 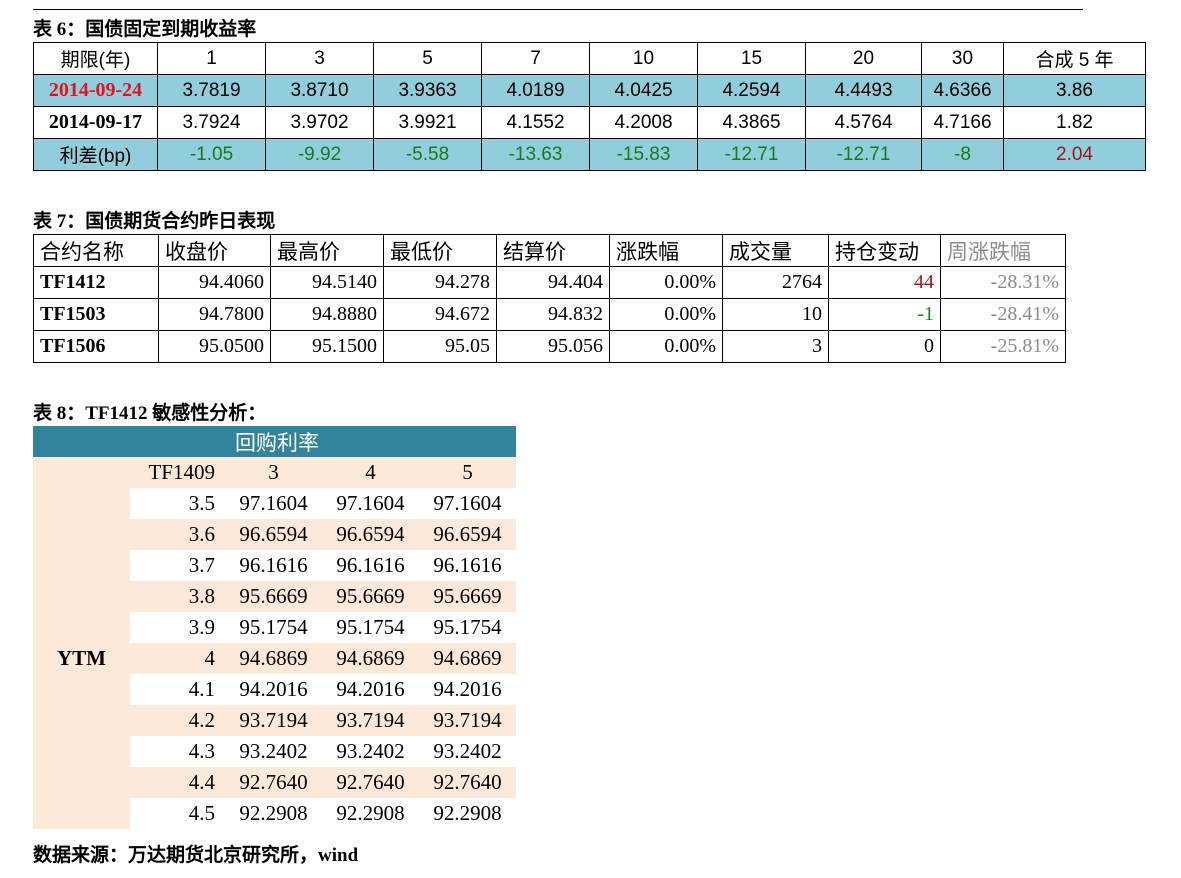 What do you see at coordinates (775, 314) in the screenshot?
I see `cell: 10` at bounding box center [775, 314].